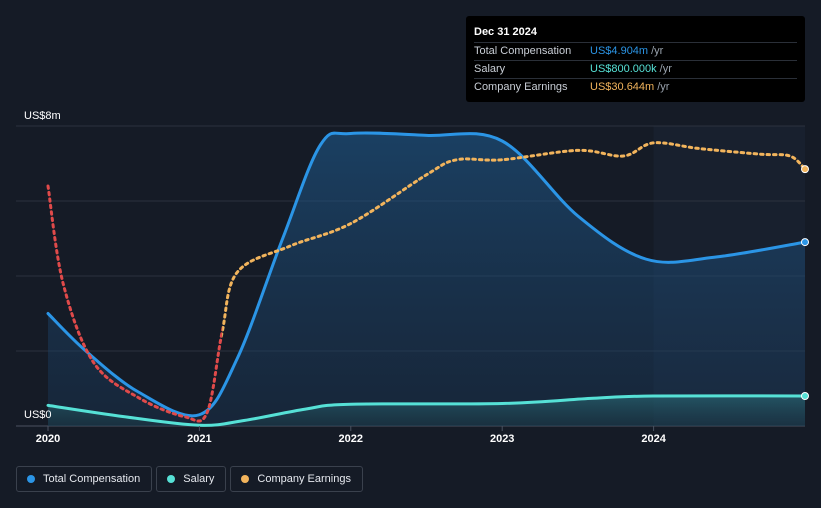 Image resolution: width=821 pixels, height=508 pixels. I want to click on series-end-markers, so click(805, 282).